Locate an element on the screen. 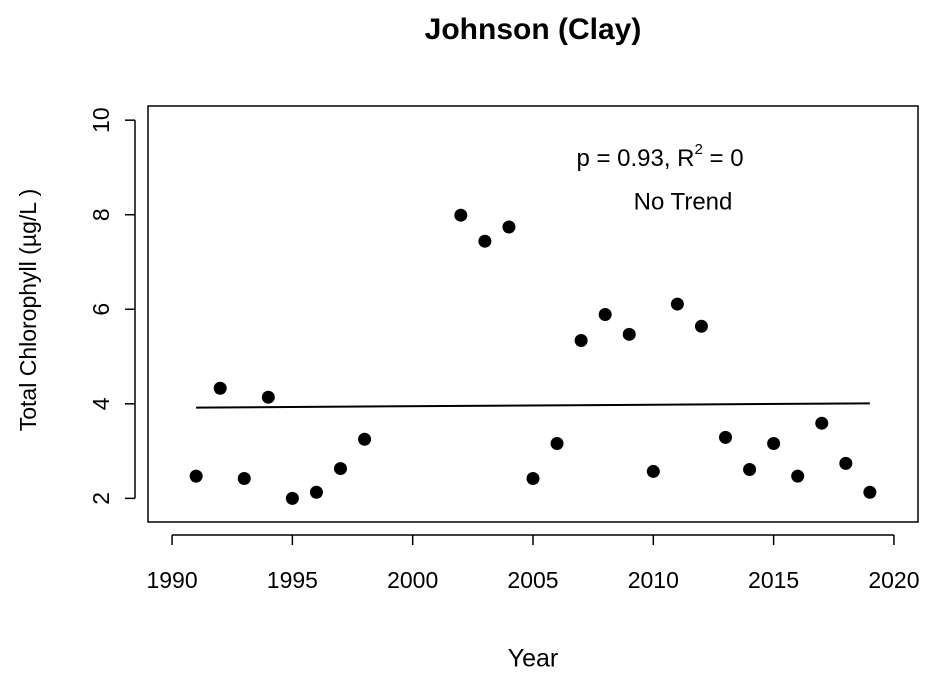  annotation-text: p = 0.93, R is located at coordinates (635, 158).